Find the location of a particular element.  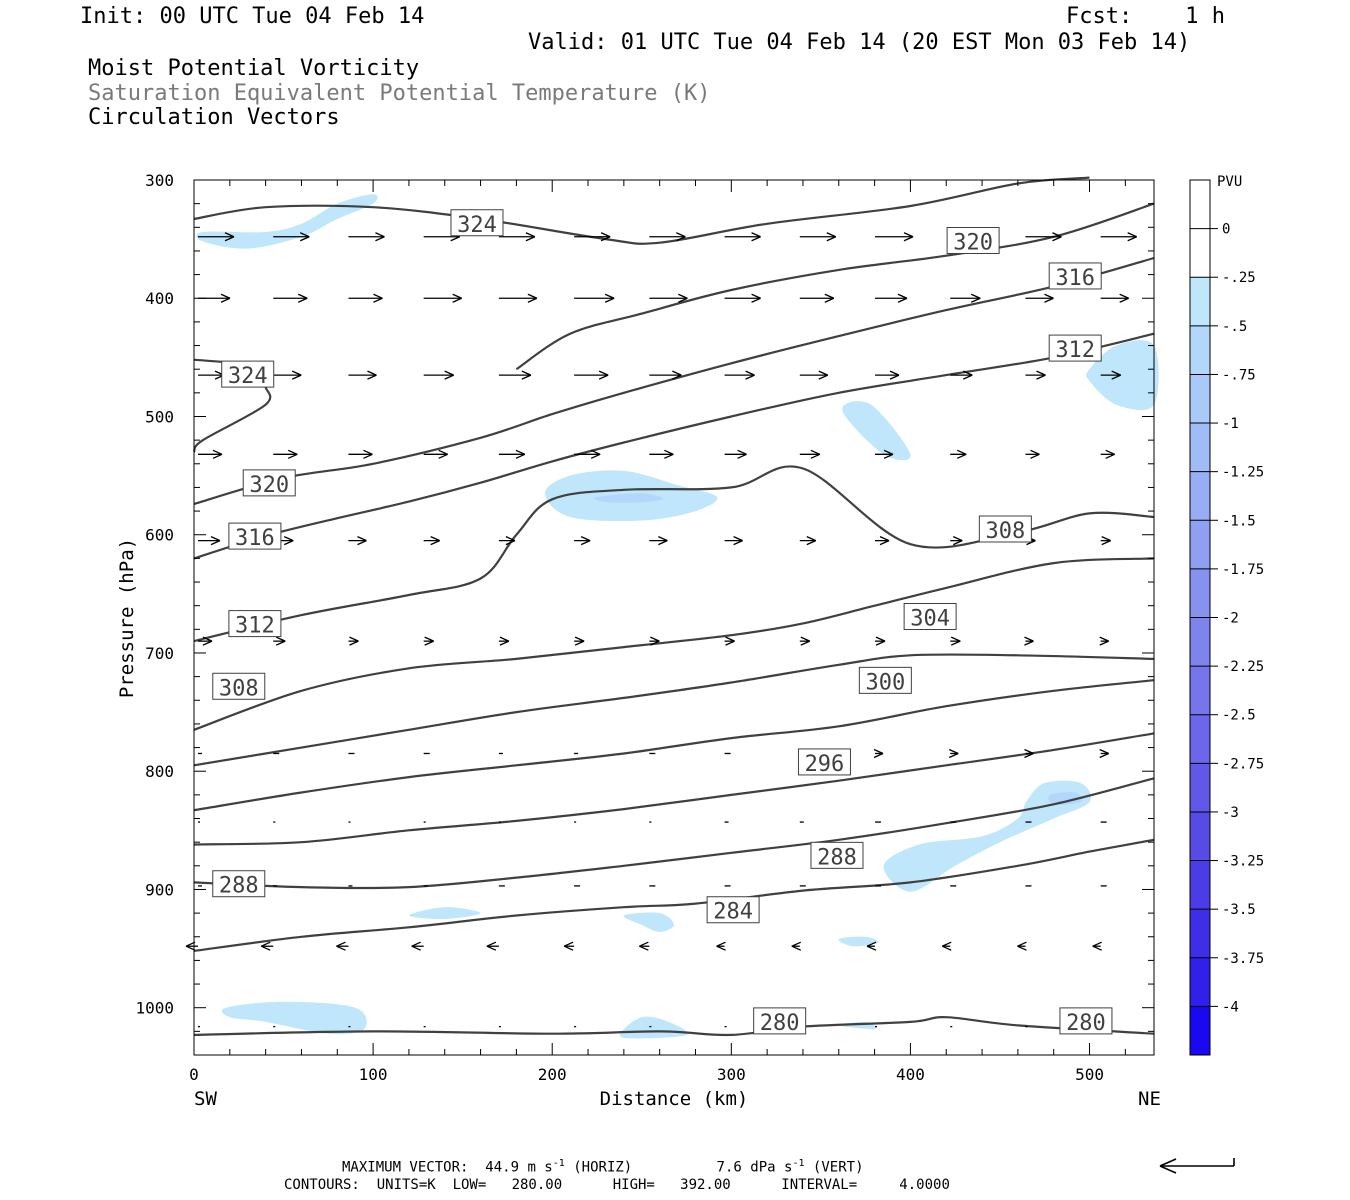

contour-label: 296 is located at coordinates (824, 762).